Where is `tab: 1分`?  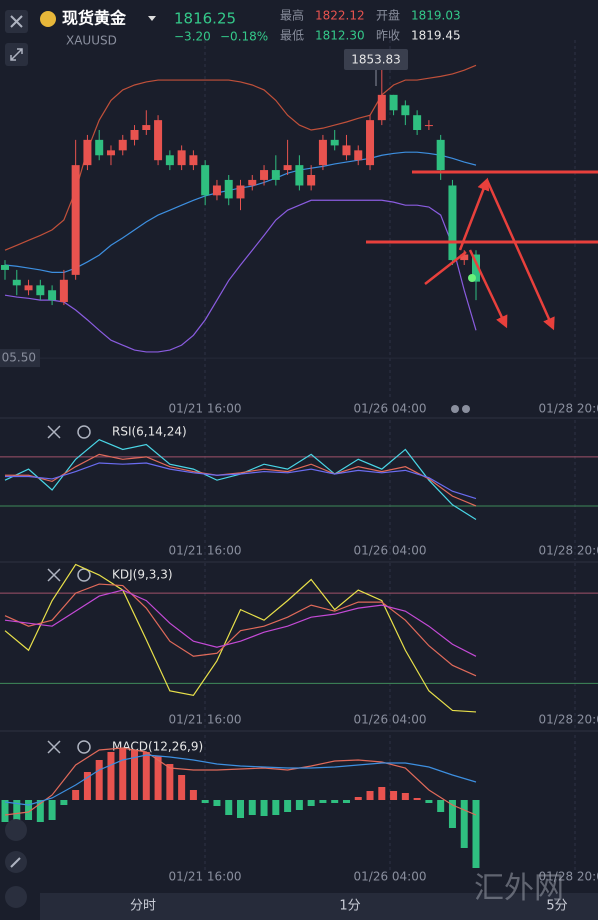 tab: 1分 is located at coordinates (349, 906).